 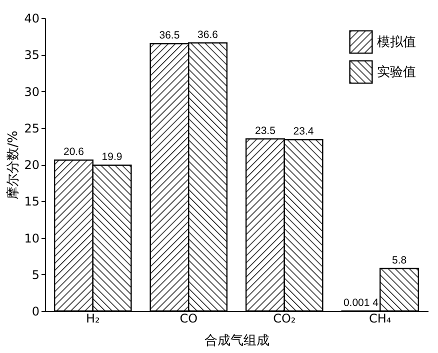 I want to click on y-tick-label: 40, so click(x=32, y=19).